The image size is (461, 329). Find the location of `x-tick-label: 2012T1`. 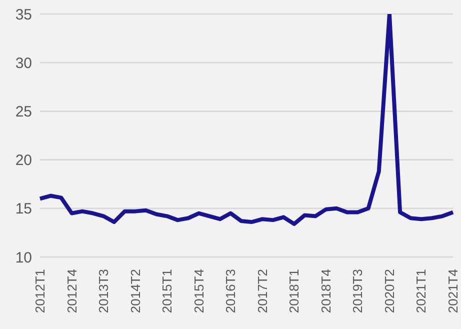

x-tick-label: 2012T1 is located at coordinates (40, 291).